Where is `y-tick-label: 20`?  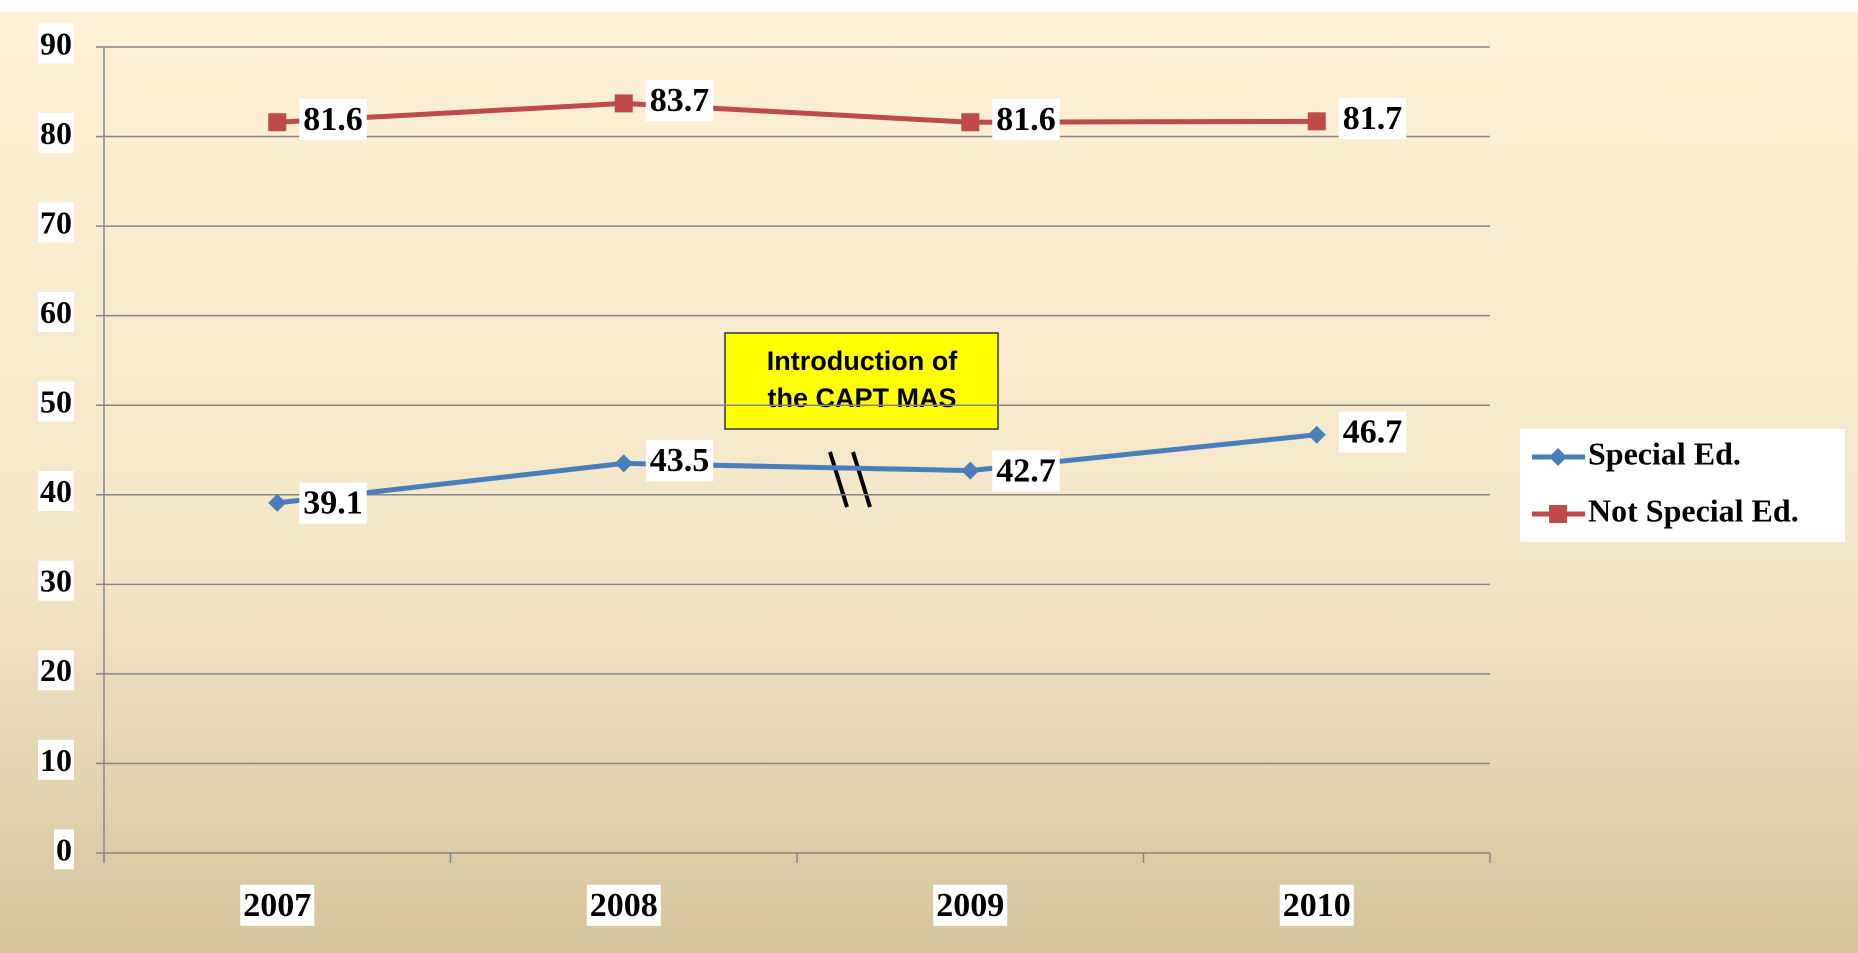
y-tick-label: 20 is located at coordinates (56, 670).